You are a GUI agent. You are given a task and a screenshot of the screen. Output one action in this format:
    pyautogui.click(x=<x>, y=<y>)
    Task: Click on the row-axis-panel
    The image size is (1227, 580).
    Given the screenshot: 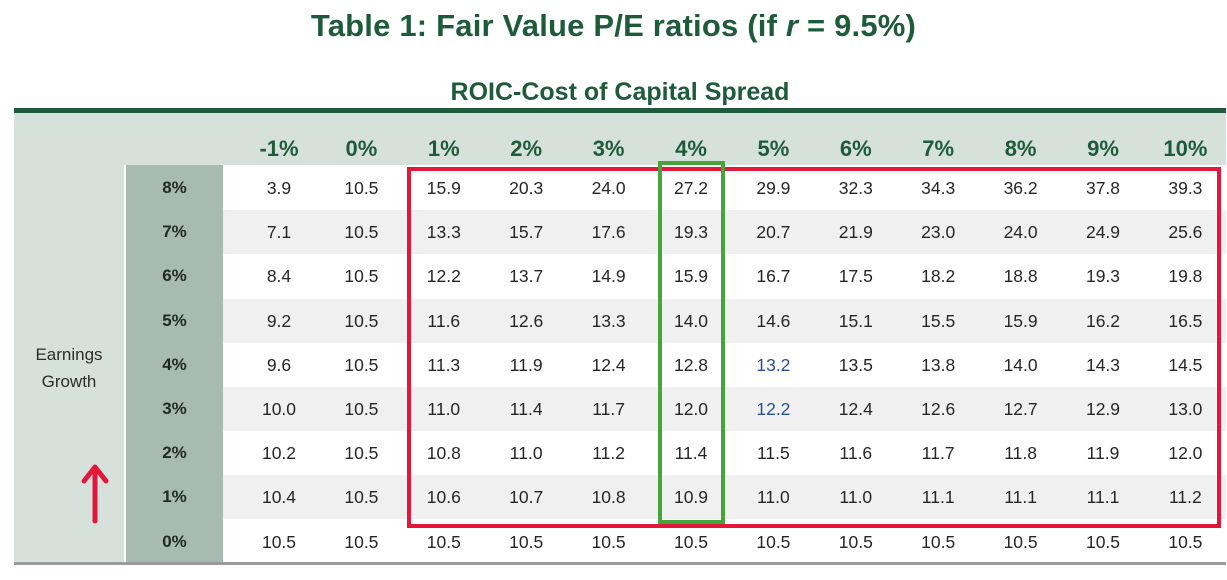 What is the action you would take?
    pyautogui.click(x=69, y=363)
    